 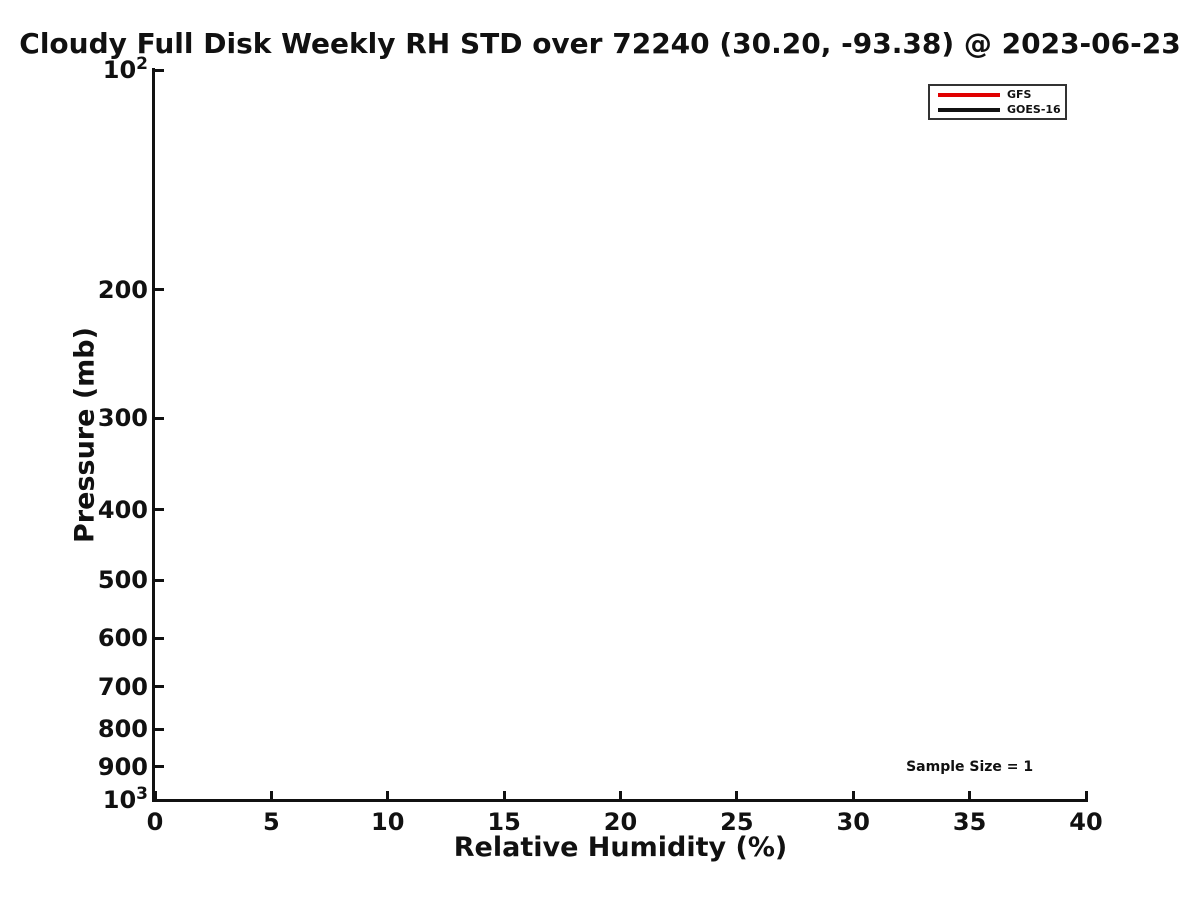 What do you see at coordinates (125, 799) in the screenshot?
I see `y-tick-label: 10³` at bounding box center [125, 799].